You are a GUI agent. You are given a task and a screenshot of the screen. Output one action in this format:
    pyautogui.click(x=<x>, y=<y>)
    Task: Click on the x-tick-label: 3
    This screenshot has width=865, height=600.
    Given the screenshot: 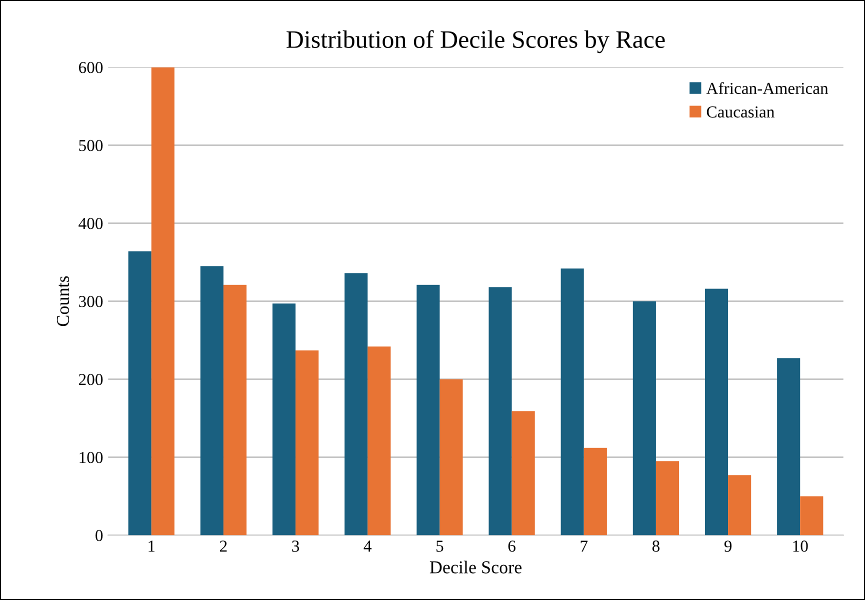 What is the action you would take?
    pyautogui.click(x=296, y=546)
    